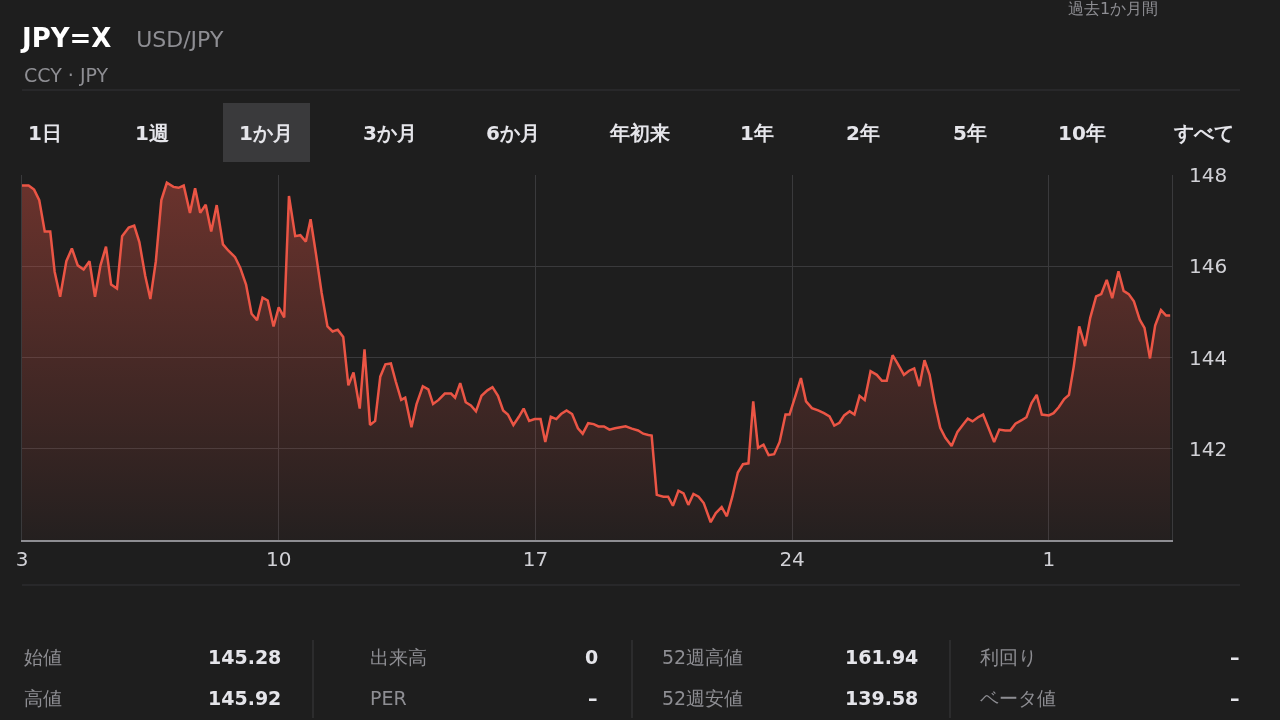 This screenshot has height=720, width=1280. What do you see at coordinates (639, 133) in the screenshot?
I see `text: 年初来` at bounding box center [639, 133].